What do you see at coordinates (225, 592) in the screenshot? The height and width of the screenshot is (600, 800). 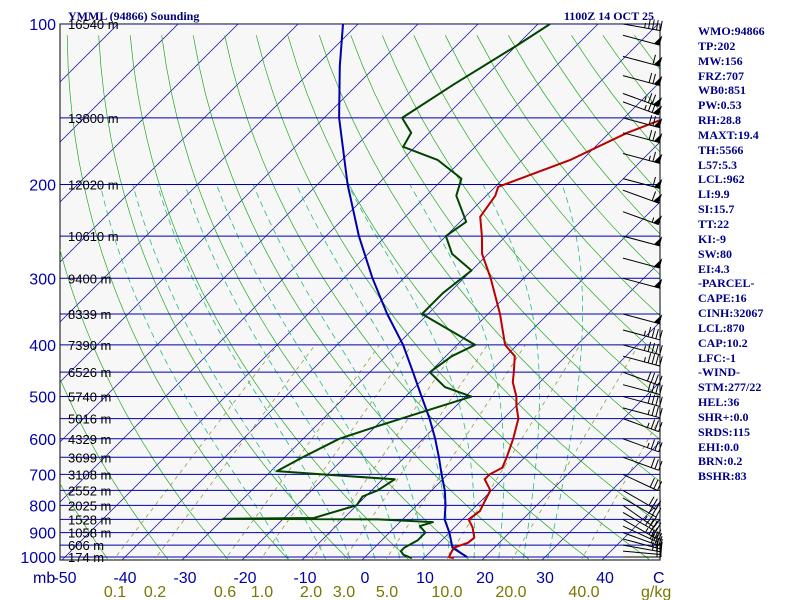 I see `mixing-ratio-label: 0.6` at bounding box center [225, 592].